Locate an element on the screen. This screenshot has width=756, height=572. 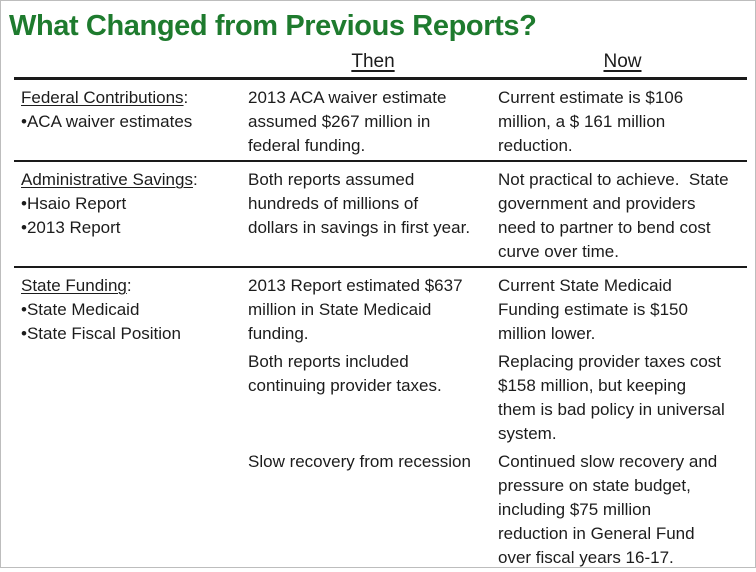
row-heading-text: Administrative Savings is located at coordinates (107, 179).